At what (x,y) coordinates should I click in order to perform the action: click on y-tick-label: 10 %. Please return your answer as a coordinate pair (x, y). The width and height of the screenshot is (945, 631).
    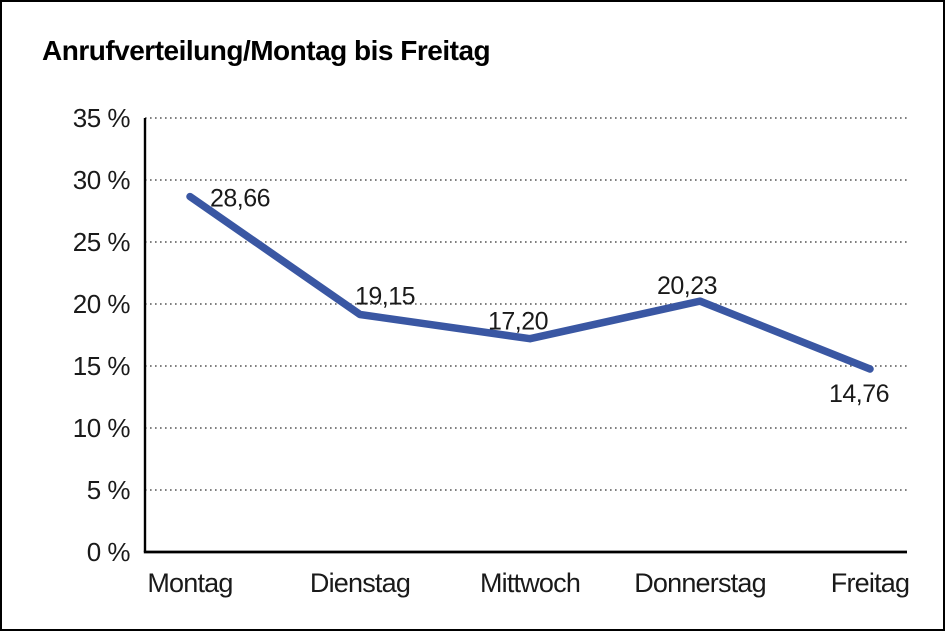
    Looking at the image, I should click on (102, 428).